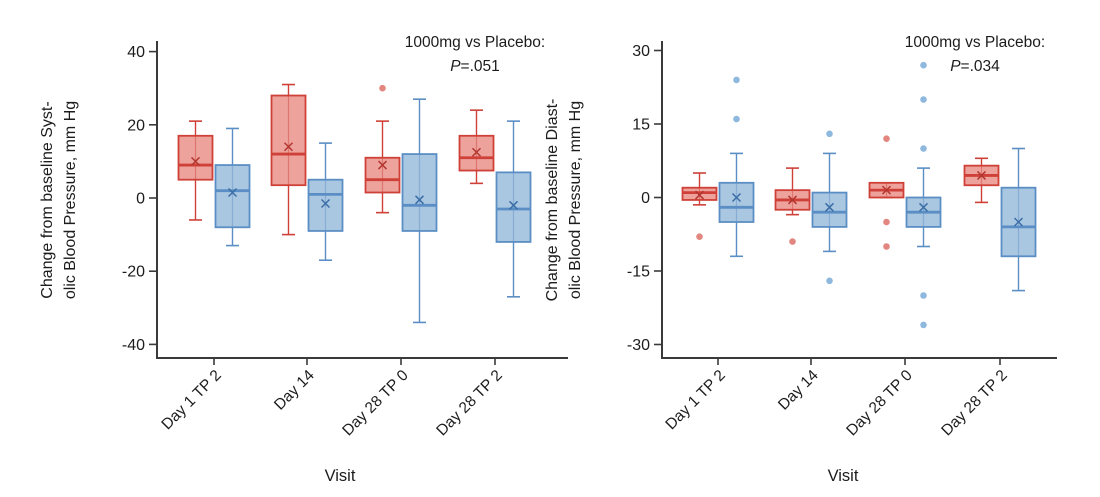 The image size is (1100, 497). Describe the element at coordinates (136, 125) in the screenshot. I see `y-tick-label: 20` at that location.